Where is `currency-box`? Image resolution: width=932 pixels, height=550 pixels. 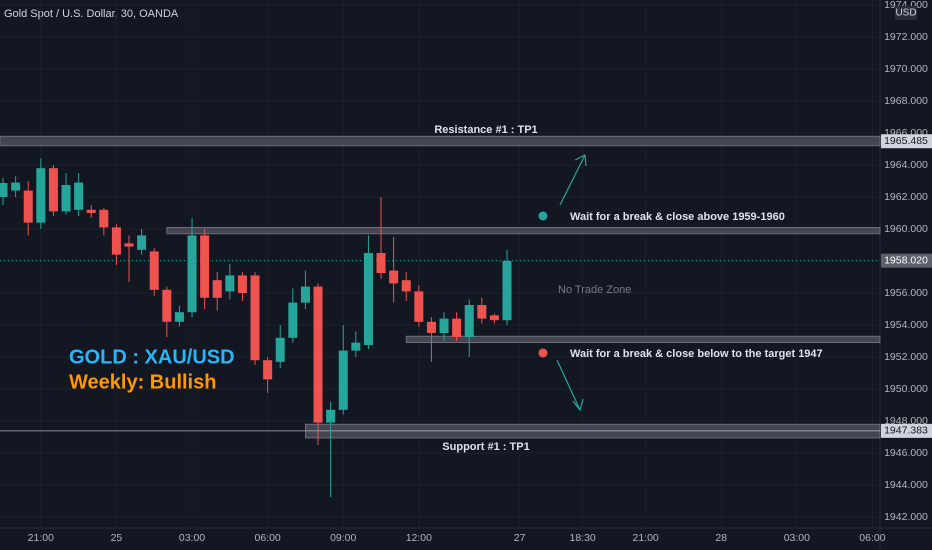 currency-box is located at coordinates (906, 13).